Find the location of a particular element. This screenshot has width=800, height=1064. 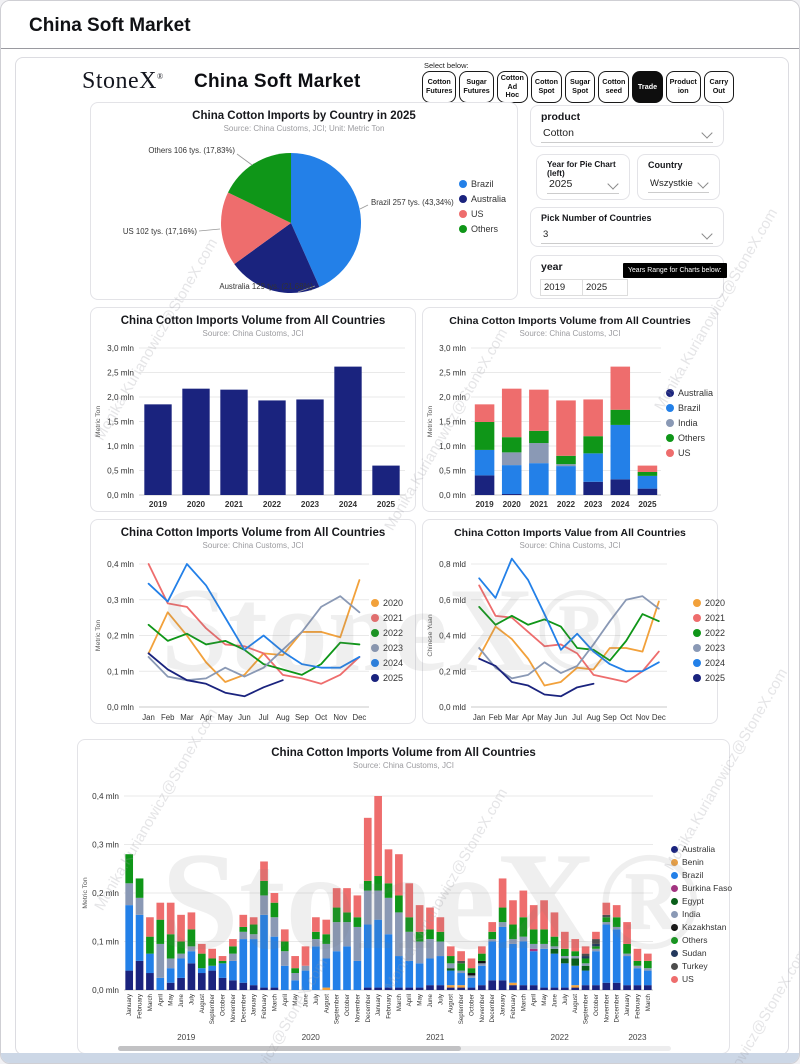

product-select: Cotton is located at coordinates (627, 134).